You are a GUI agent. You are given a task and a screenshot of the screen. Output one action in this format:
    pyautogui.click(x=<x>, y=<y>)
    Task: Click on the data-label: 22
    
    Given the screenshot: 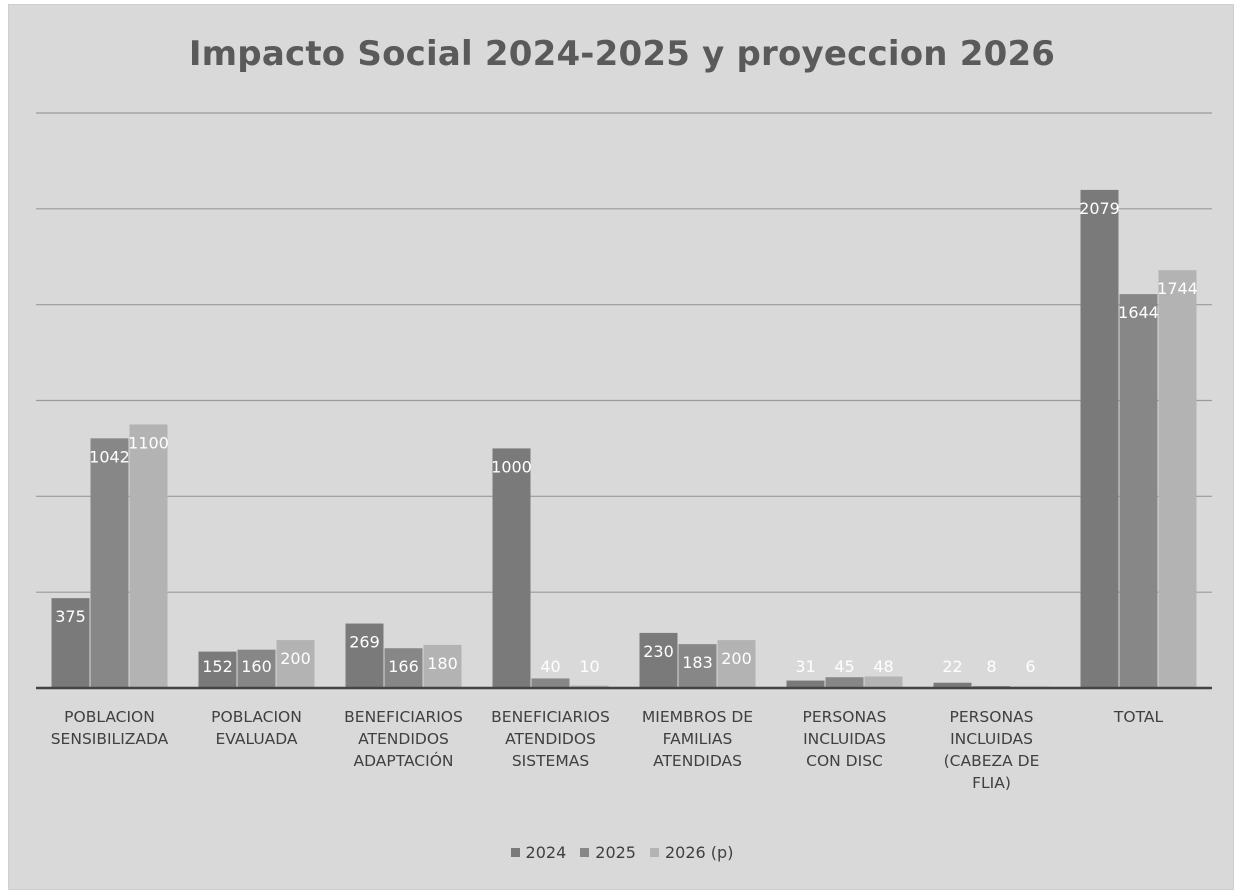 What is the action you would take?
    pyautogui.click(x=952, y=666)
    